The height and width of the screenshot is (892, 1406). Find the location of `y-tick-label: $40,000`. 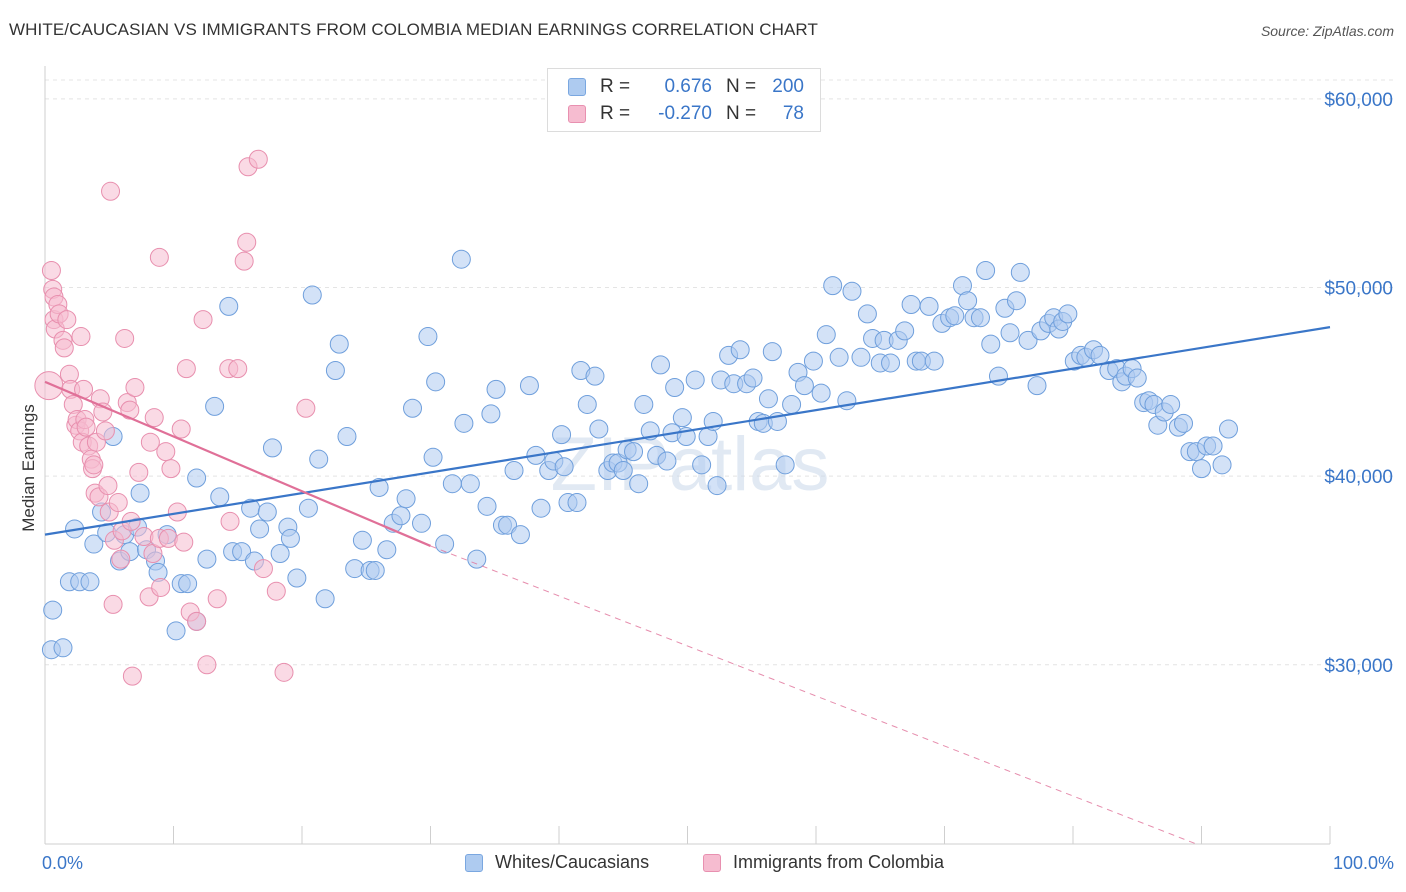

y-tick-label: $40,000 is located at coordinates (1358, 477).